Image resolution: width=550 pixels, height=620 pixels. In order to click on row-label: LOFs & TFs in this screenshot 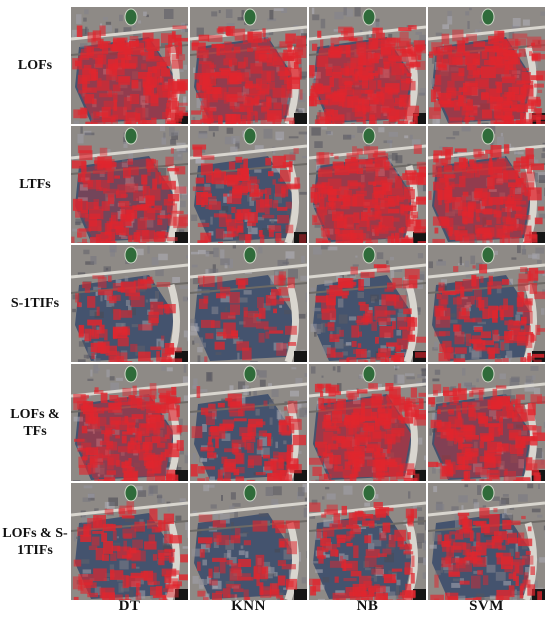, I will do `click(35, 422)`.